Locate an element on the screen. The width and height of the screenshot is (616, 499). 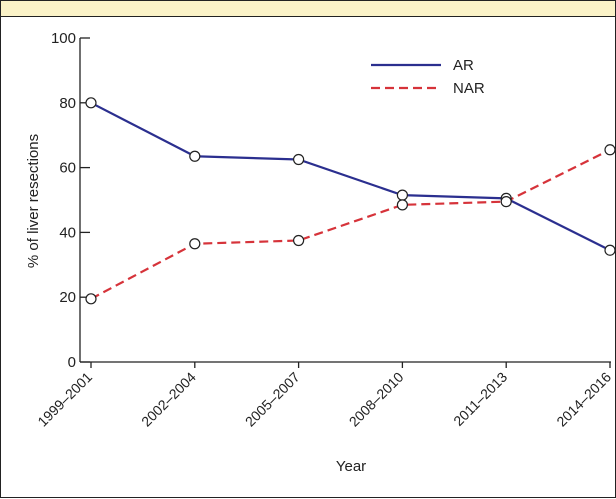
y-tick-label: 60 is located at coordinates (67, 168).